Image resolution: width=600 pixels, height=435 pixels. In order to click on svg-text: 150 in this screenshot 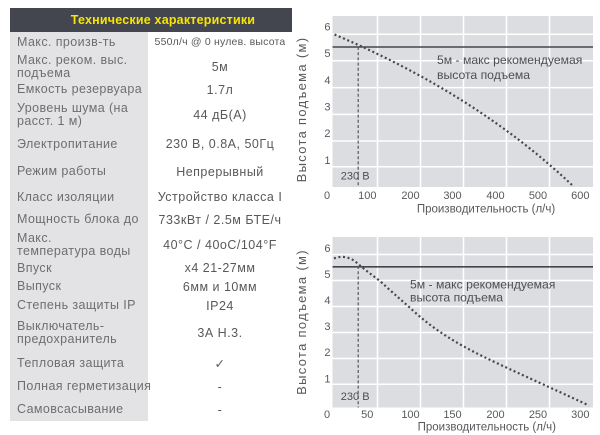, I will do `click(452, 415)`.